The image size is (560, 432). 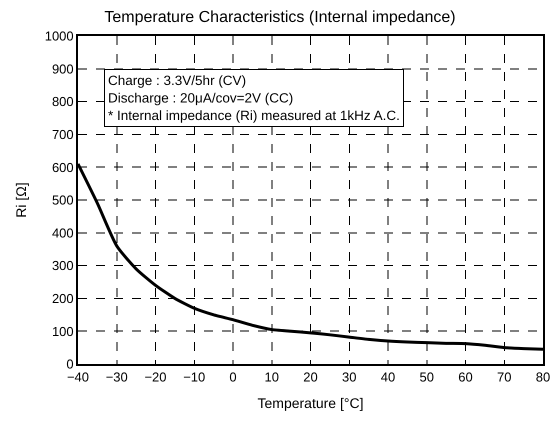 What do you see at coordinates (78, 376) in the screenshot?
I see `x-tick-label: −40` at bounding box center [78, 376].